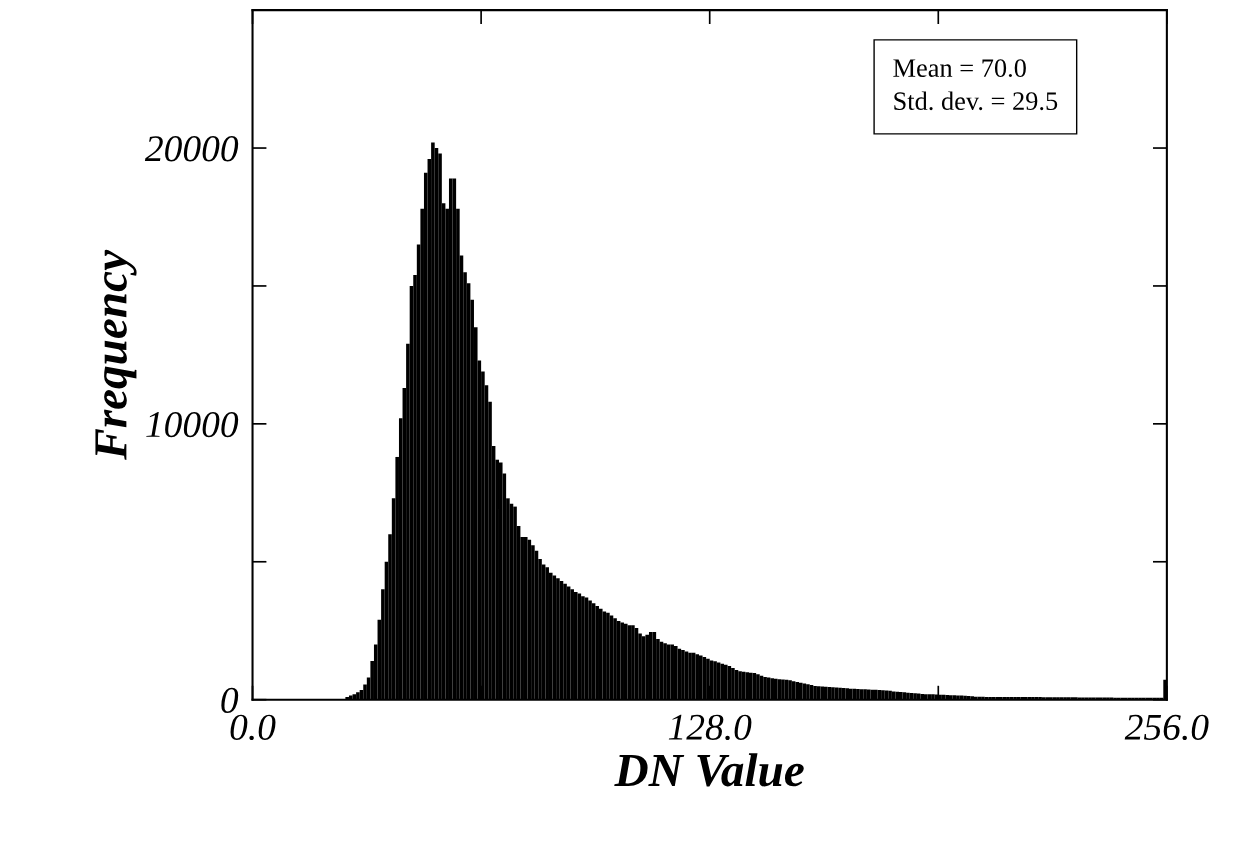 The height and width of the screenshot is (844, 1244). What do you see at coordinates (253, 727) in the screenshot?
I see `x-tick-label: 0.0` at bounding box center [253, 727].